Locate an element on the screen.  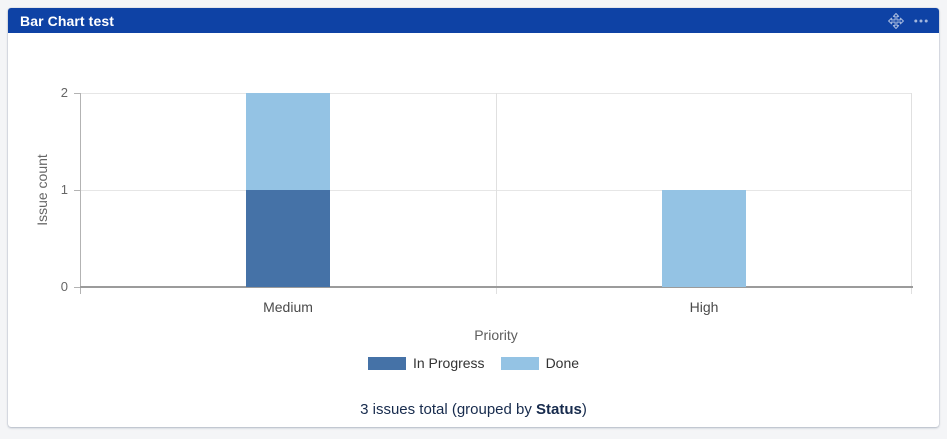
legend-label-in-progress: In Progress is located at coordinates (448, 363).